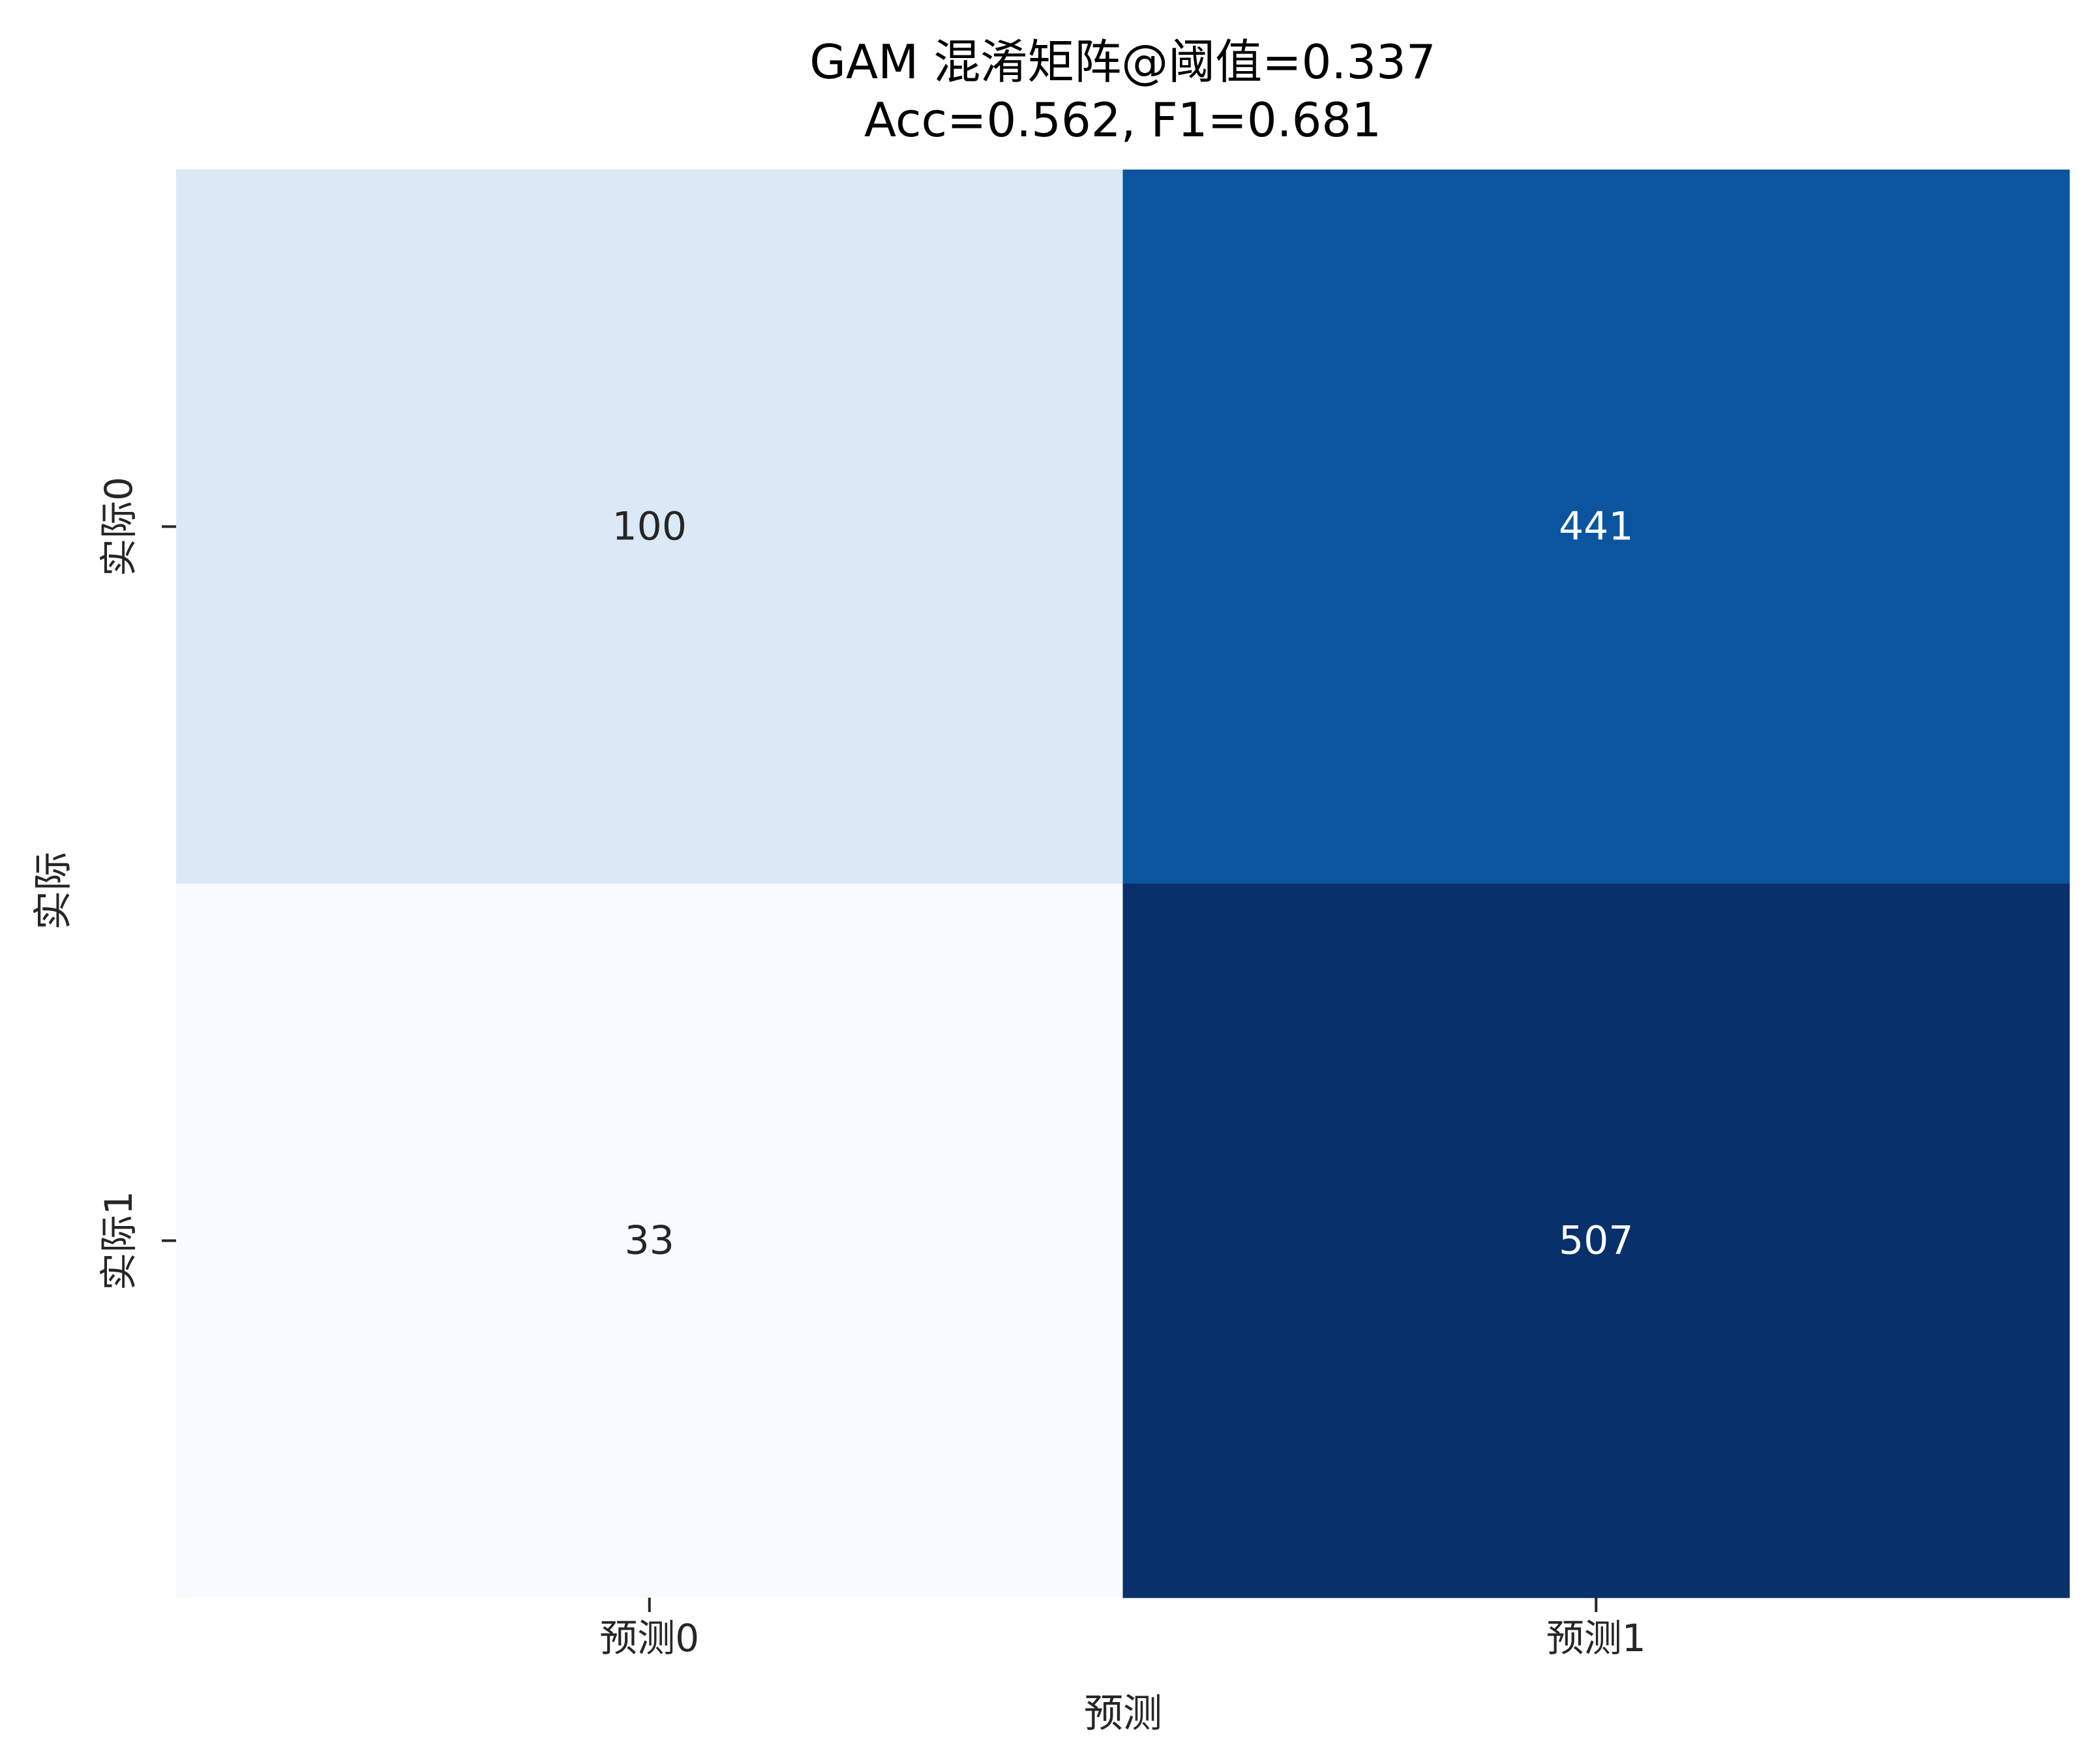 Image resolution: width=2089 pixels, height=1764 pixels. I want to click on chart-subtitle: Acc=0.562, F1=0.681, so click(1123, 120).